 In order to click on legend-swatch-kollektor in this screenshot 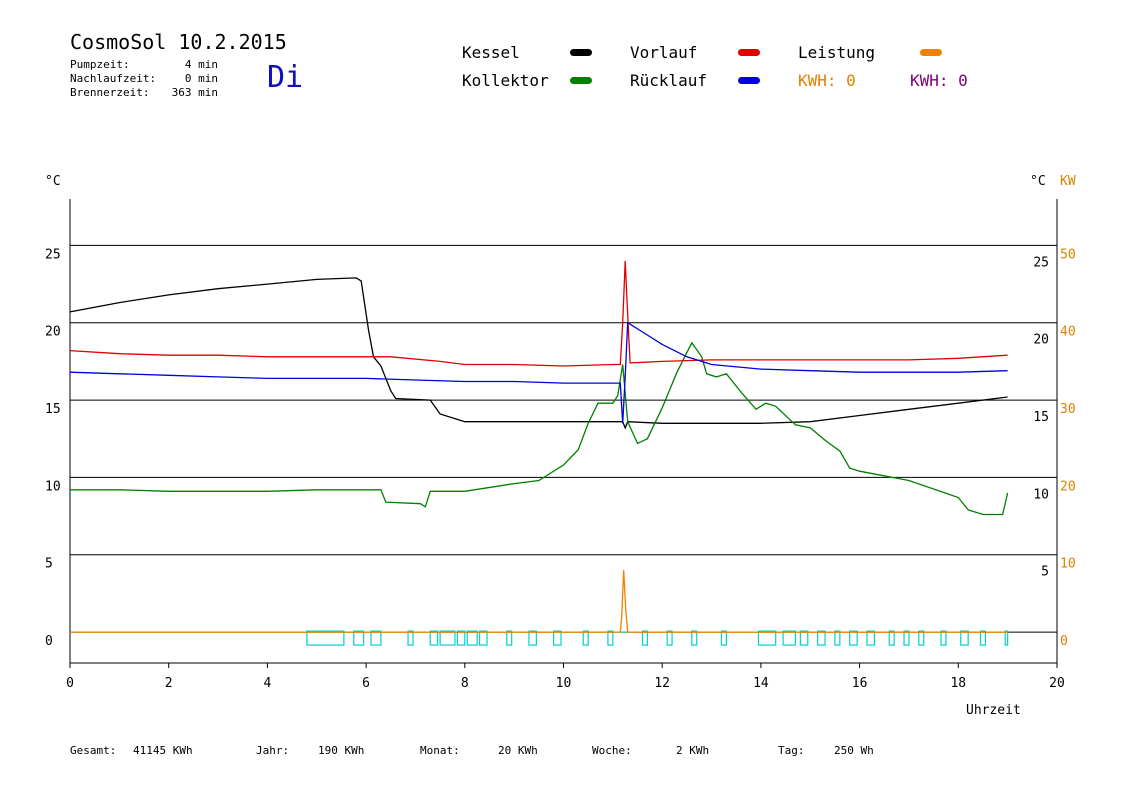, I will do `click(581, 80)`.